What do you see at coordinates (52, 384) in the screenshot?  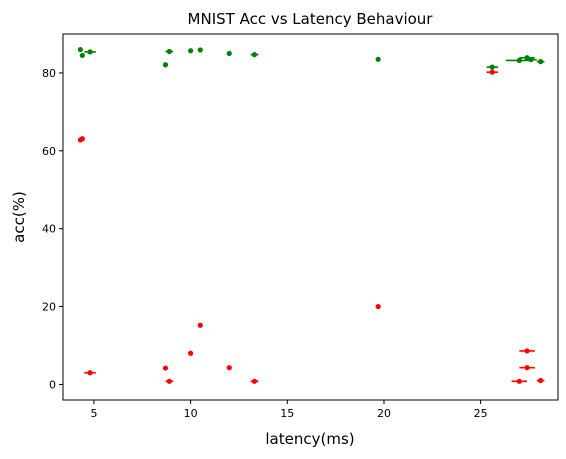 I see `y-tick-label: 0` at bounding box center [52, 384].